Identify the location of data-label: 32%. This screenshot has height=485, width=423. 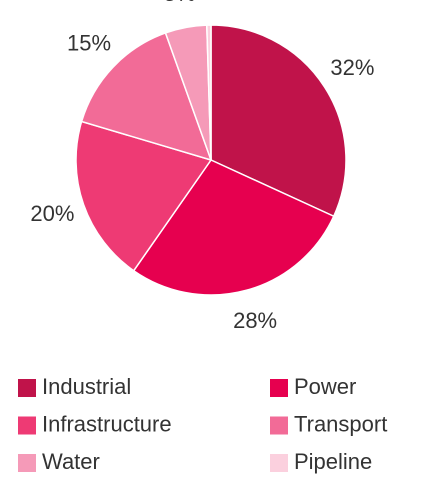
(352, 67).